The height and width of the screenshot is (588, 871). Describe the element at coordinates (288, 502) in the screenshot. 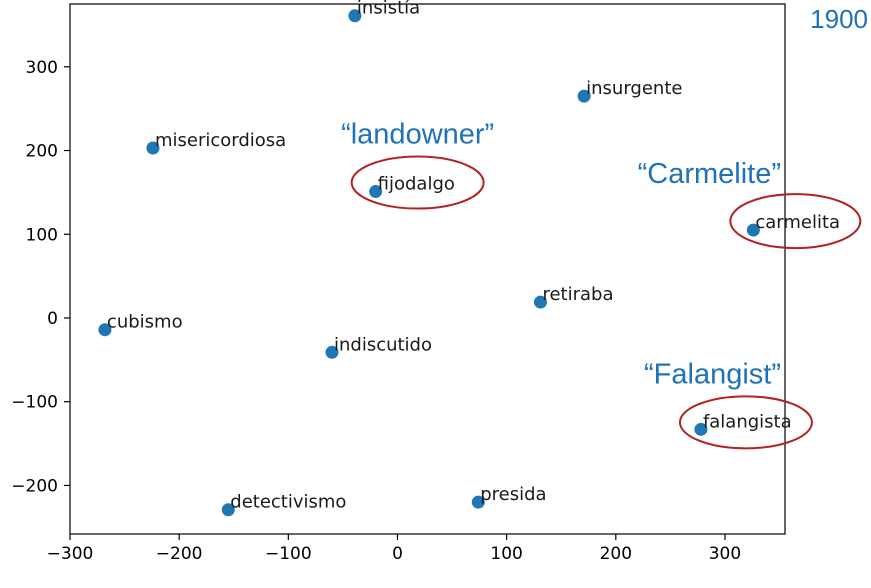

I see `data-point-label: detectivismo` at that location.